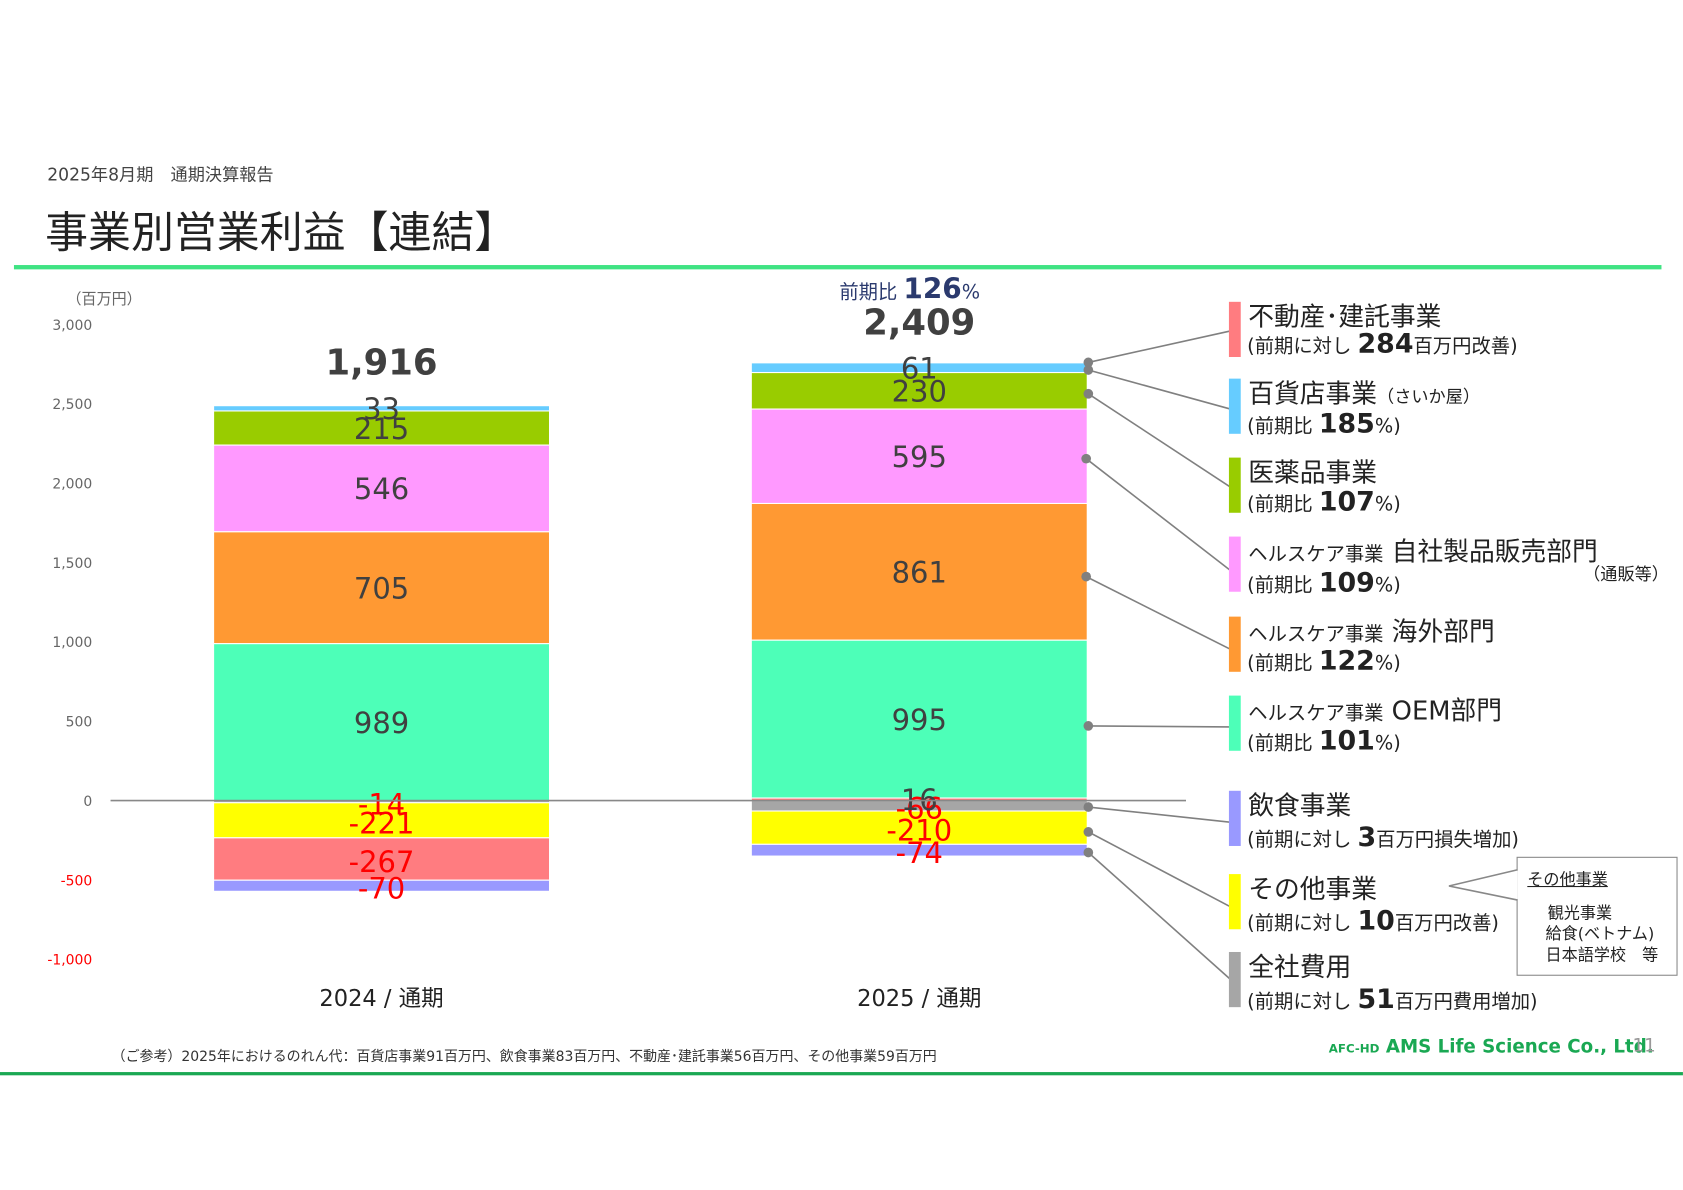  Describe the element at coordinates (1602, 955) in the screenshot. I see `other-box-line: 日本語学校 等` at that location.